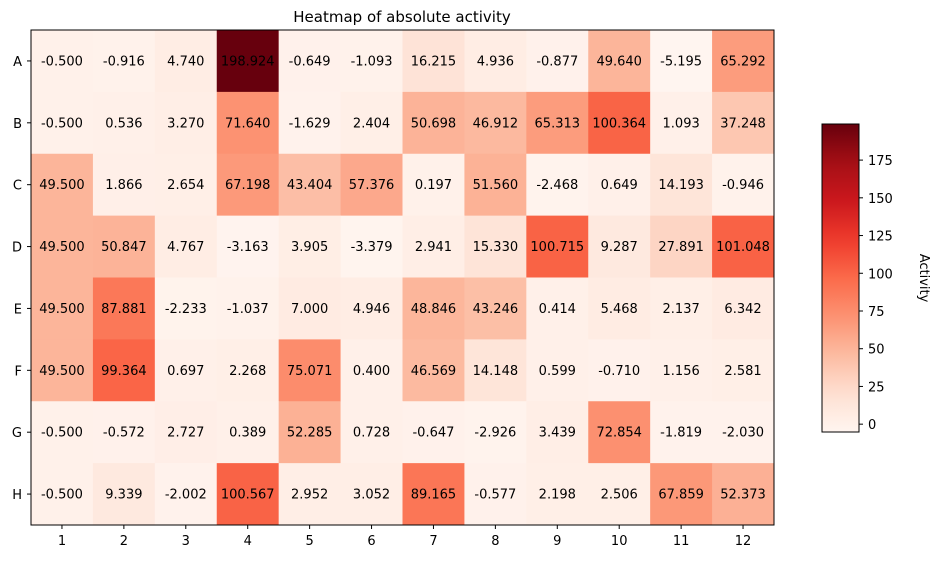 This screenshot has height=564, width=940. What do you see at coordinates (742, 371) in the screenshot?
I see `cell-value-label: 2.581` at bounding box center [742, 371].